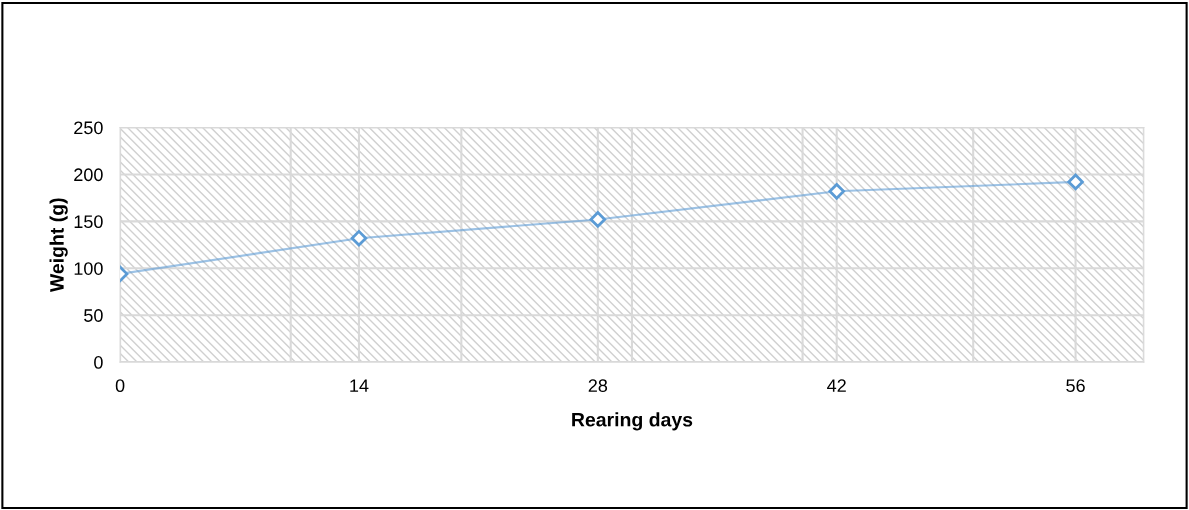  I want to click on y-tick-label: 250, so click(88, 128).